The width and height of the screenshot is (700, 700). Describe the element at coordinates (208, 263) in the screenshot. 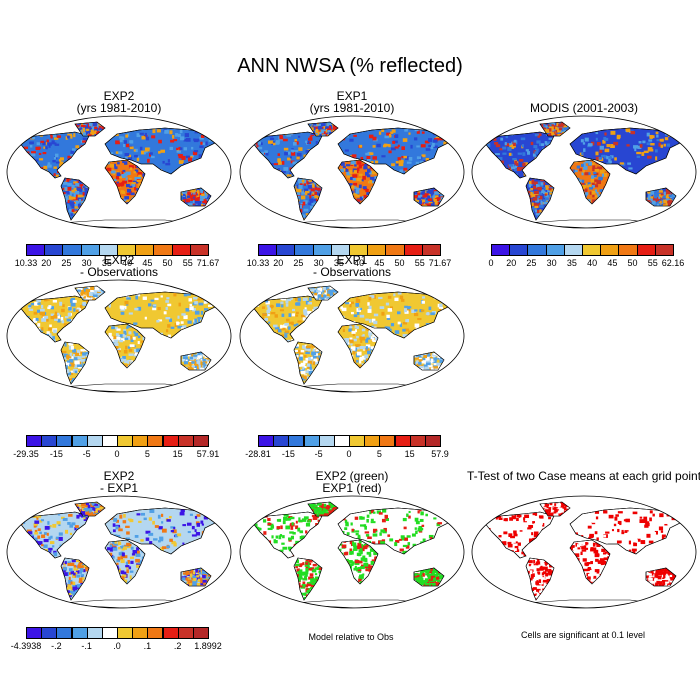

I see `colorbar-tick-label: 71.67` at that location.